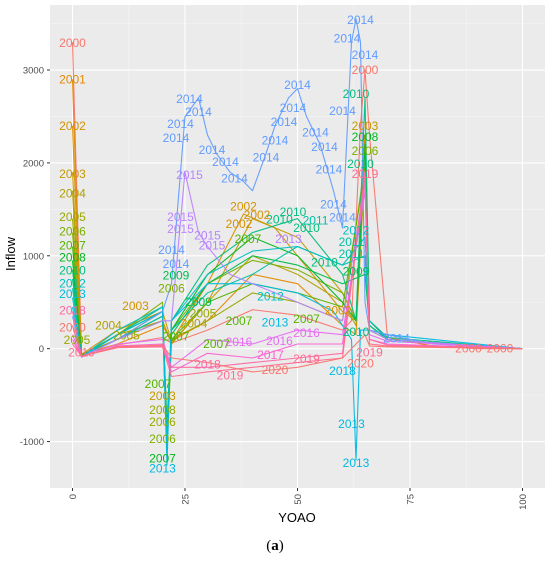 This screenshot has width=550, height=566. What do you see at coordinates (33, 256) in the screenshot?
I see `y-tick-label: 1000` at bounding box center [33, 256].